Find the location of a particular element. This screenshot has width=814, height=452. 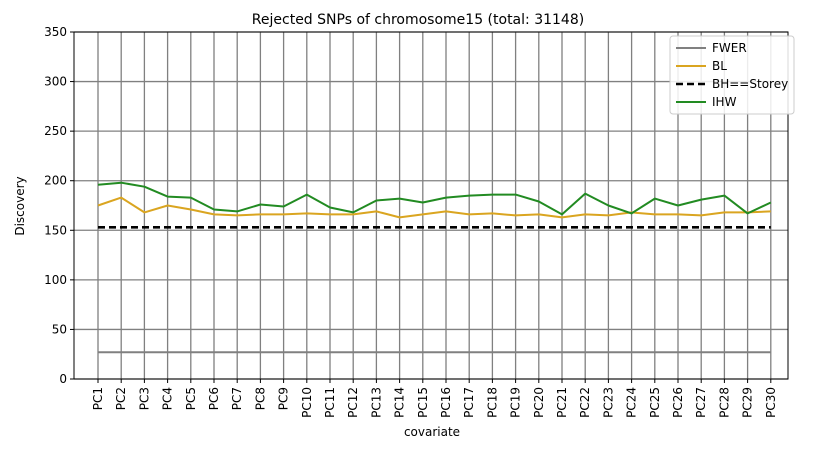

x-tick-label: PC17 is located at coordinates (469, 402).